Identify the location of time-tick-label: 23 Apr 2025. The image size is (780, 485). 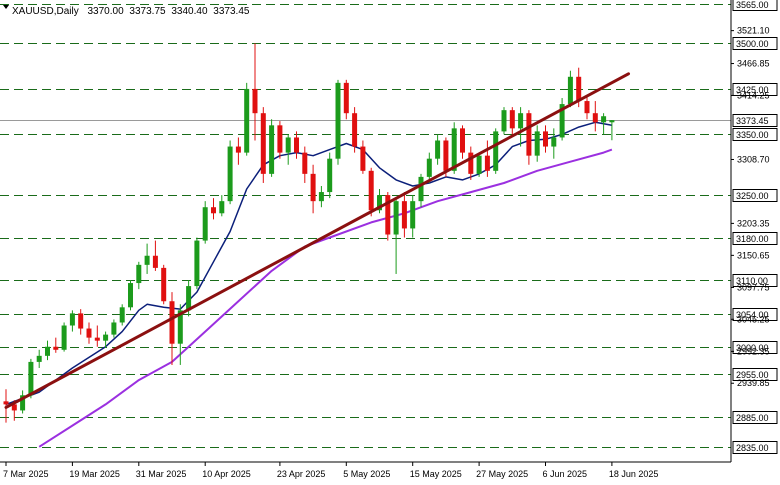
(301, 474).